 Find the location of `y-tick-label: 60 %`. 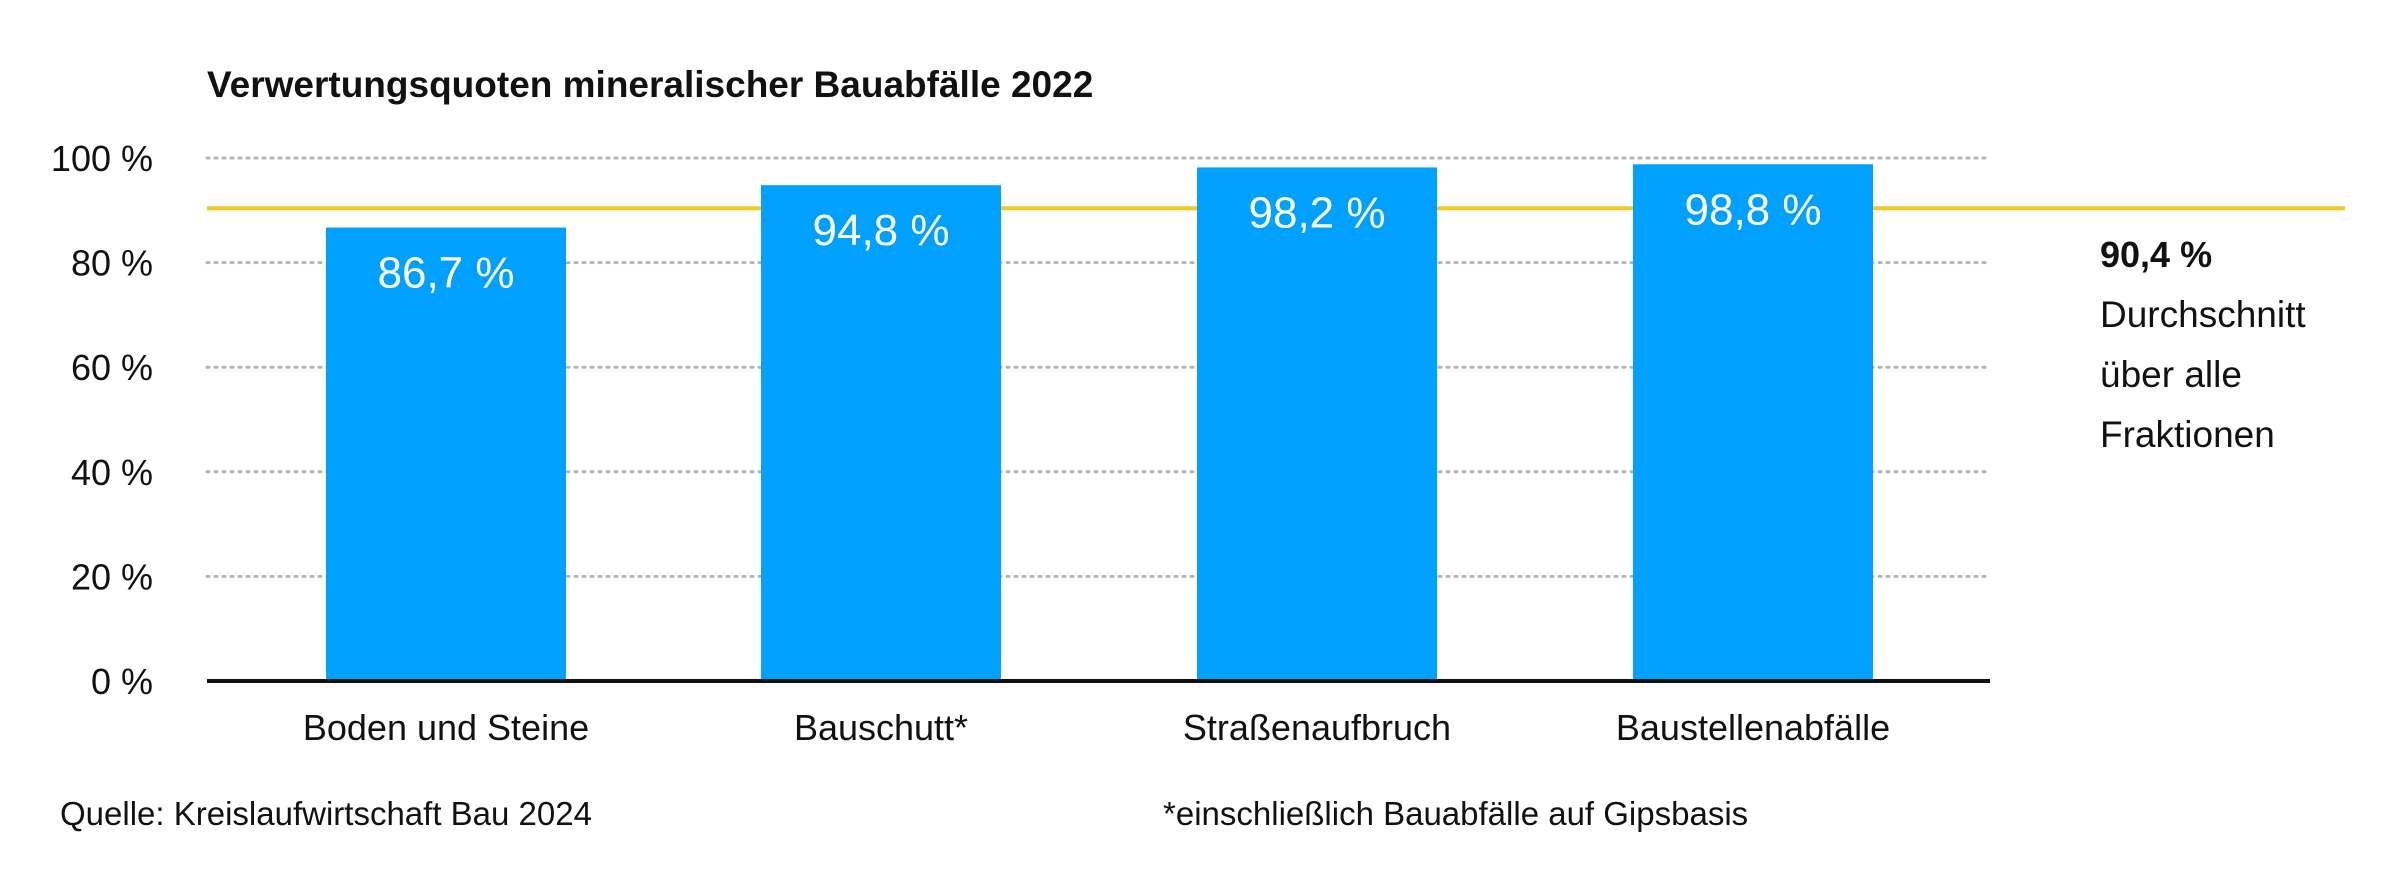

y-tick-label: 60 % is located at coordinates (112, 367).